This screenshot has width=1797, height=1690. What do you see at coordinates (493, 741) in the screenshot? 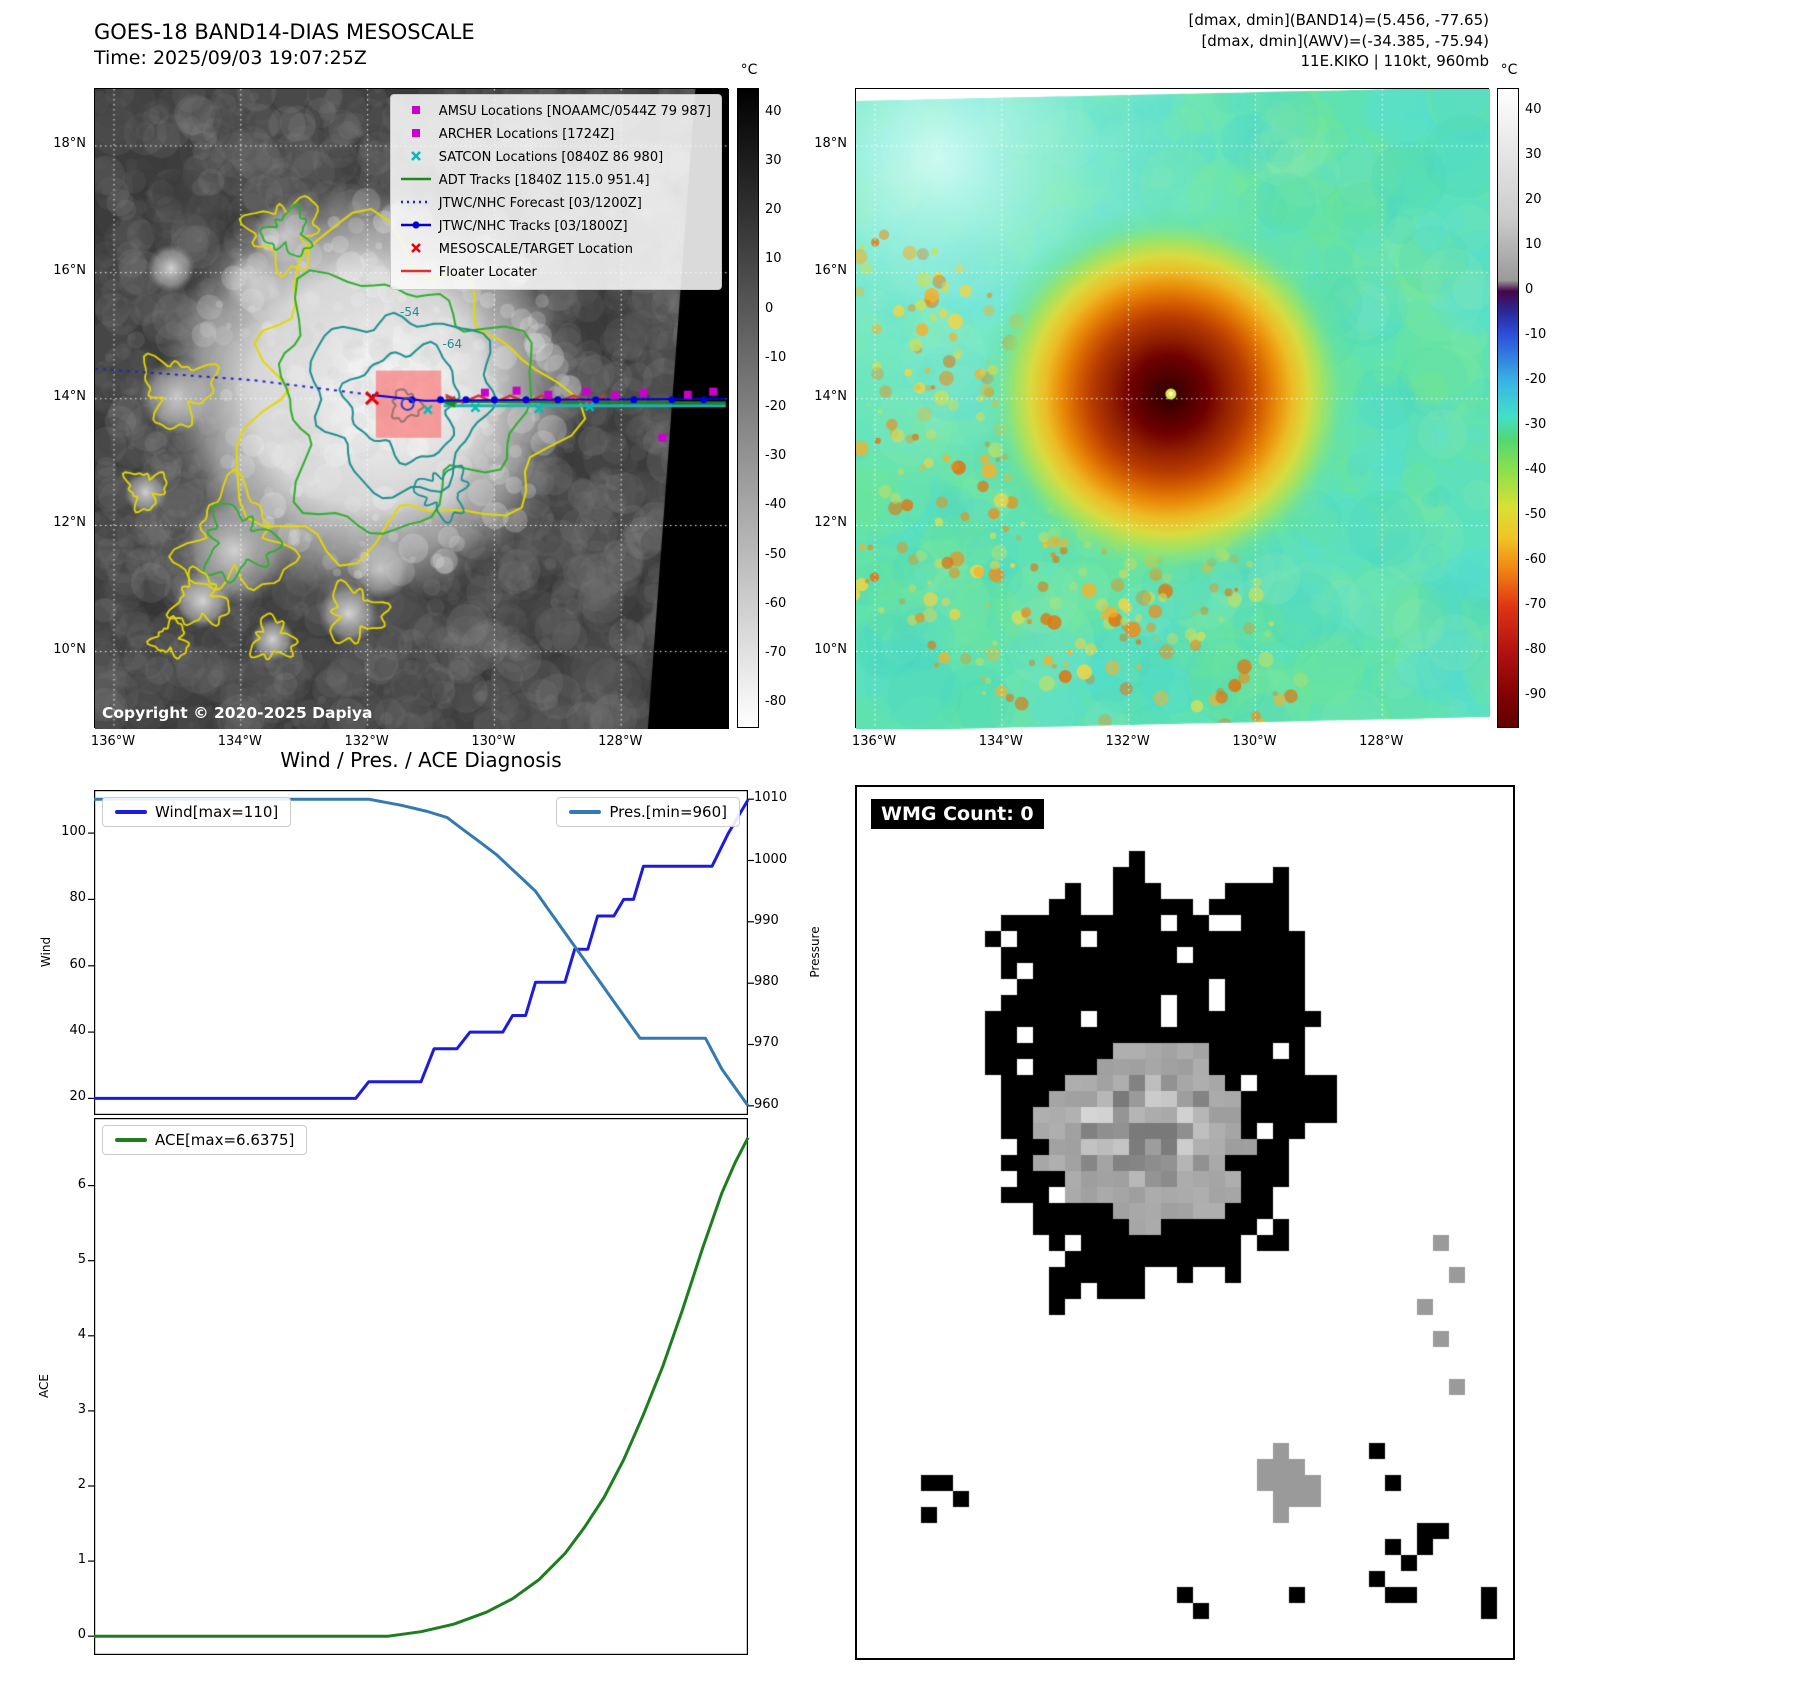
I see `band14-x-tick-label: 130°W` at bounding box center [493, 741].